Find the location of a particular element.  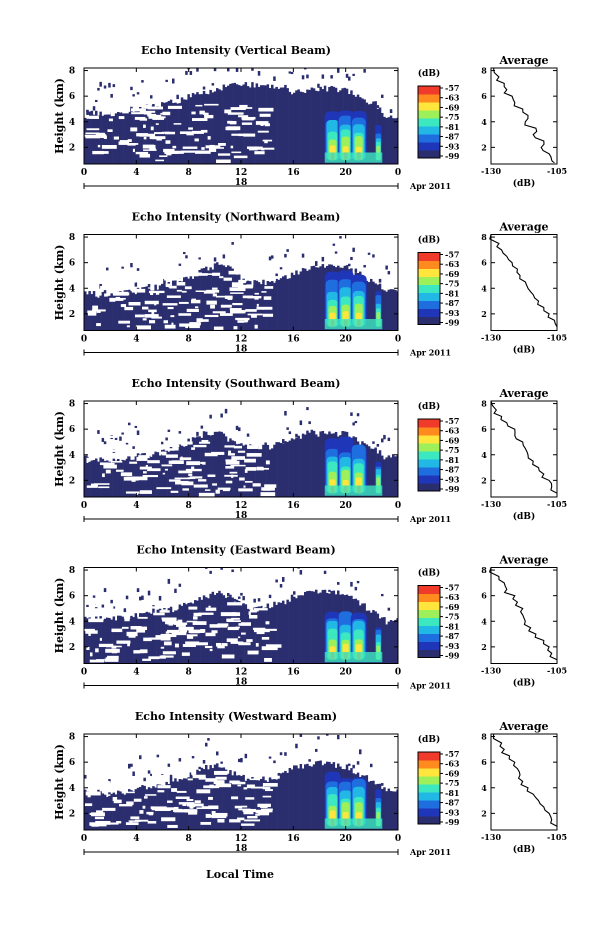

y-tick-label: 4 is located at coordinates (72, 789).